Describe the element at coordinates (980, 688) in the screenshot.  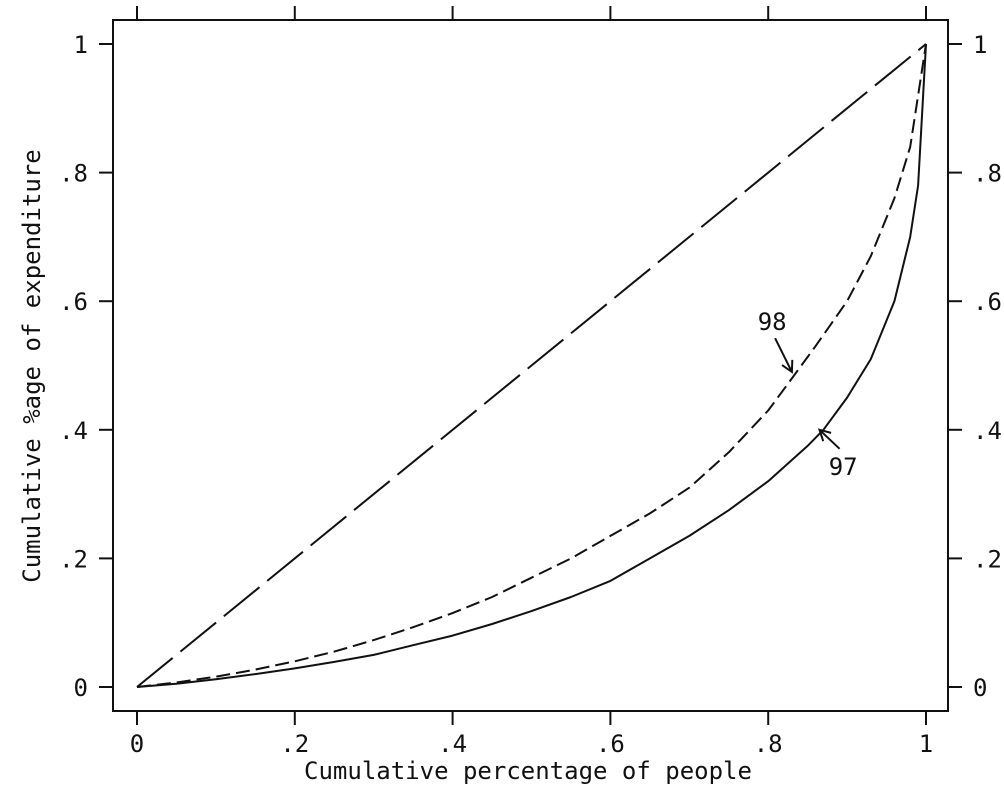
I see `y-tick-label-right: 0` at that location.